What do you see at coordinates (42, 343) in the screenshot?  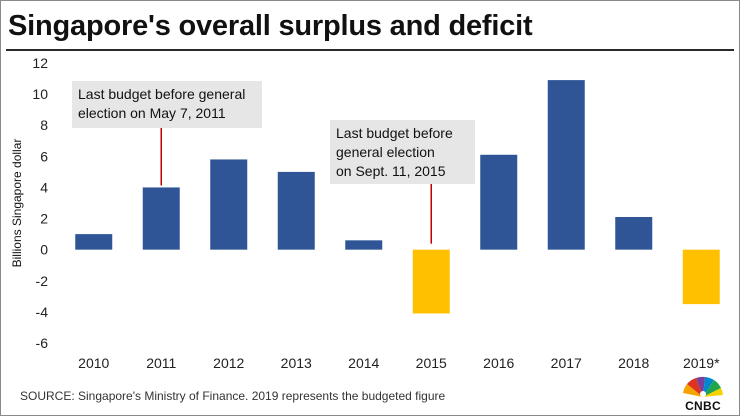 I see `y-tick-label: -6` at bounding box center [42, 343].